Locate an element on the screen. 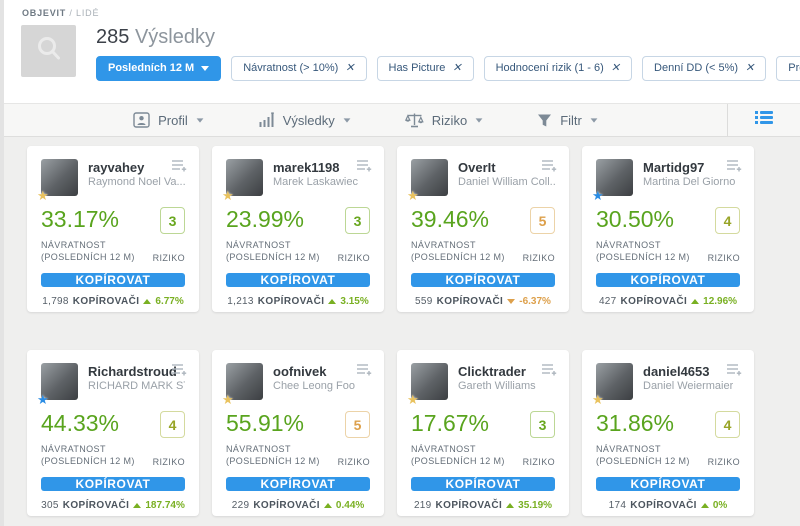 The image size is (800, 526). filter-pill-has-picture: Has Picture is located at coordinates (425, 68).